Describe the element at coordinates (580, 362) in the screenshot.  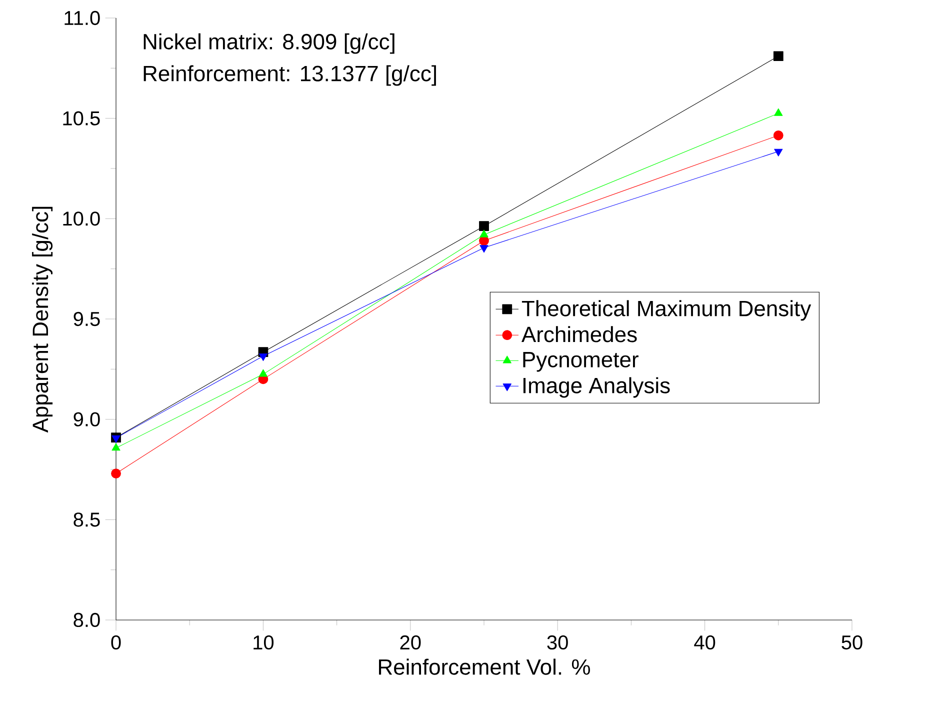
I see `legend-label: Pycnometer` at that location.